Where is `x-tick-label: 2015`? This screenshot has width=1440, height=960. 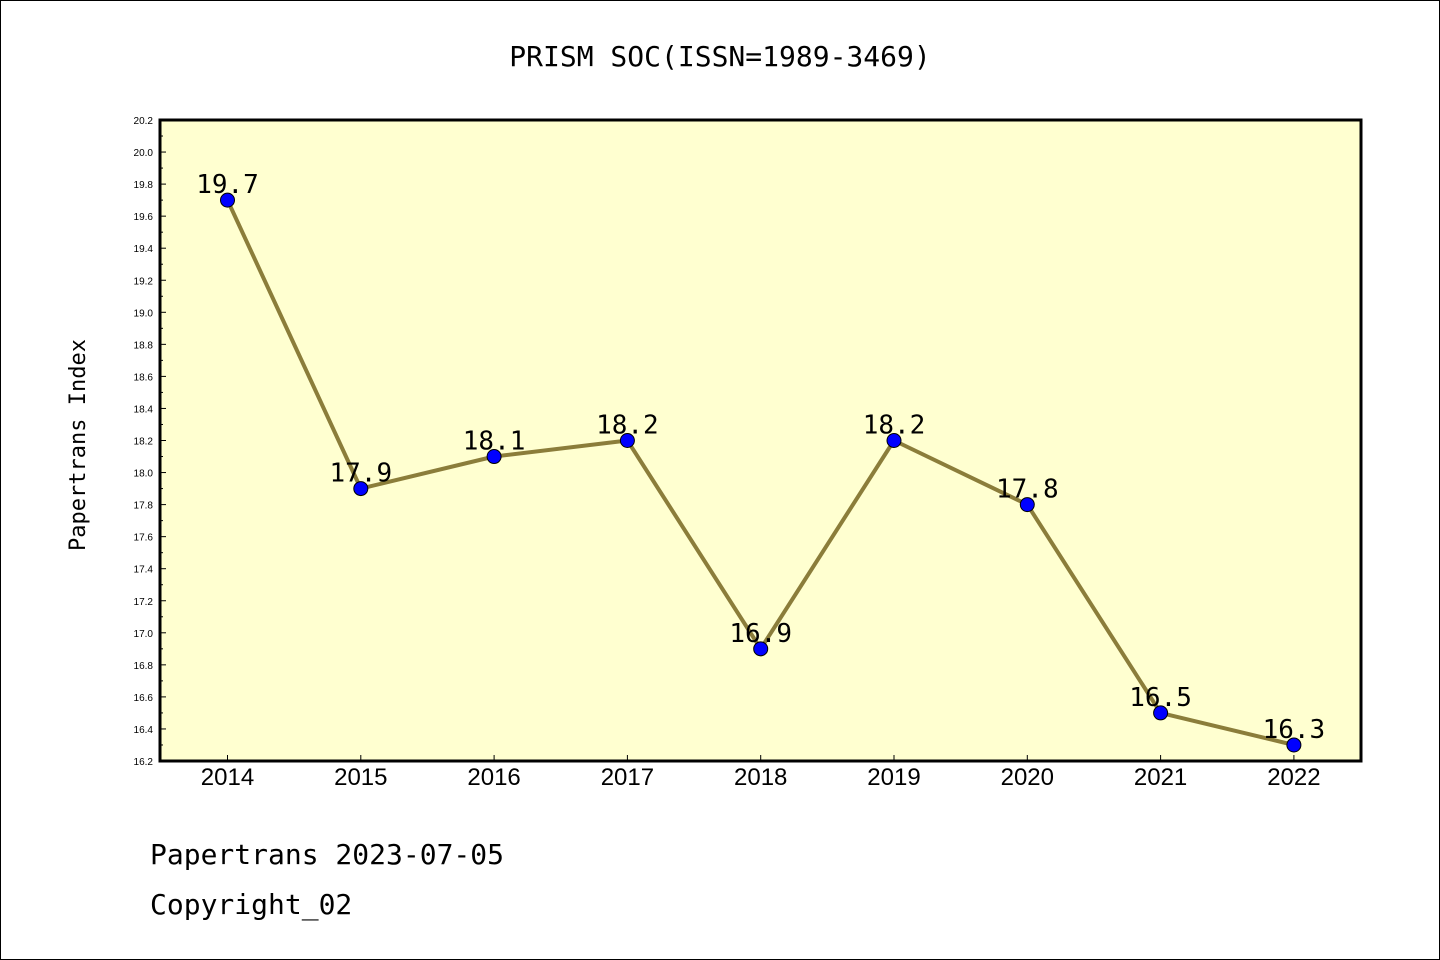 x-tick-label: 2015 is located at coordinates (360, 777).